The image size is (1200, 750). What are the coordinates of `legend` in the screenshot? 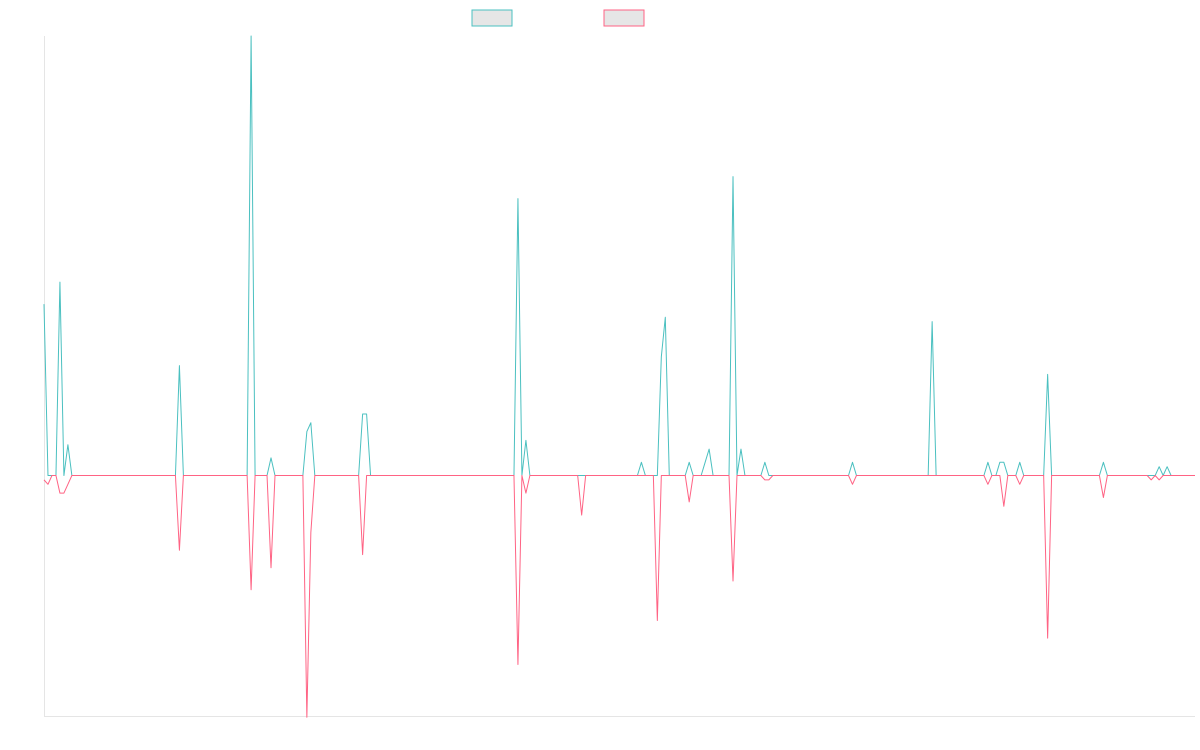 It's located at (558, 18).